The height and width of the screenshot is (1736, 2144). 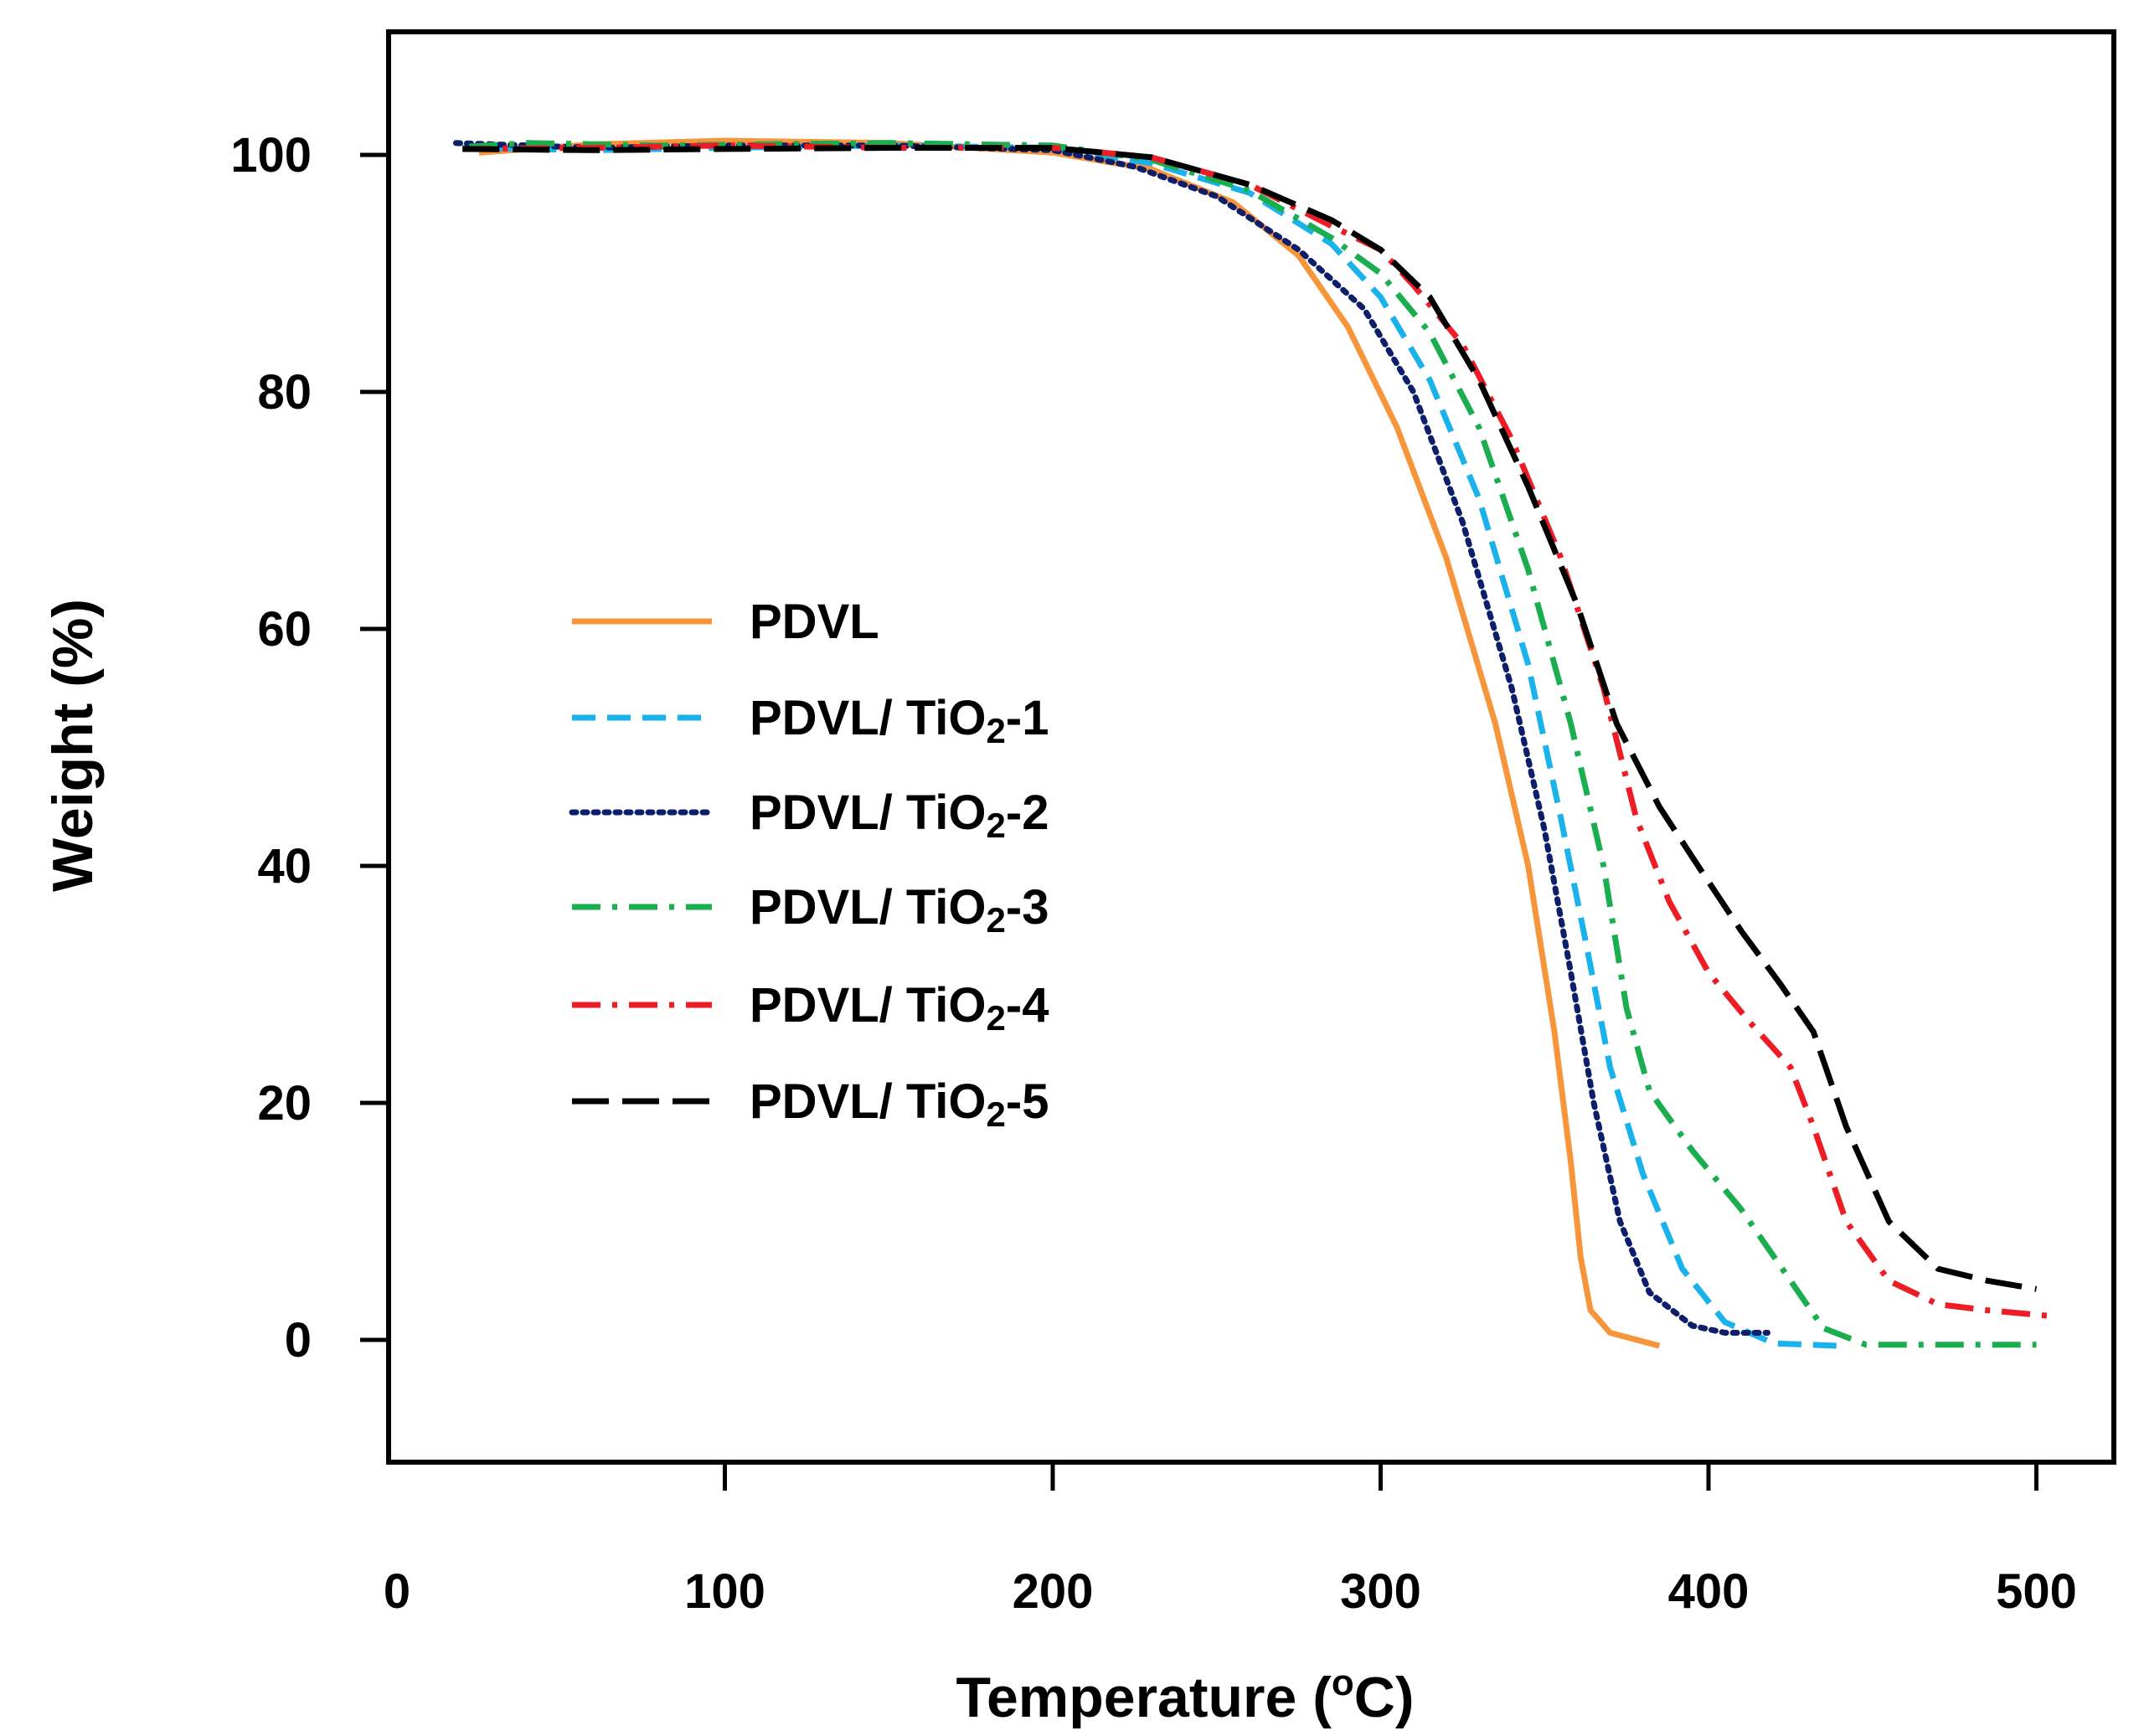 I want to click on x-axis-title-end: C), so click(x=1384, y=1697).